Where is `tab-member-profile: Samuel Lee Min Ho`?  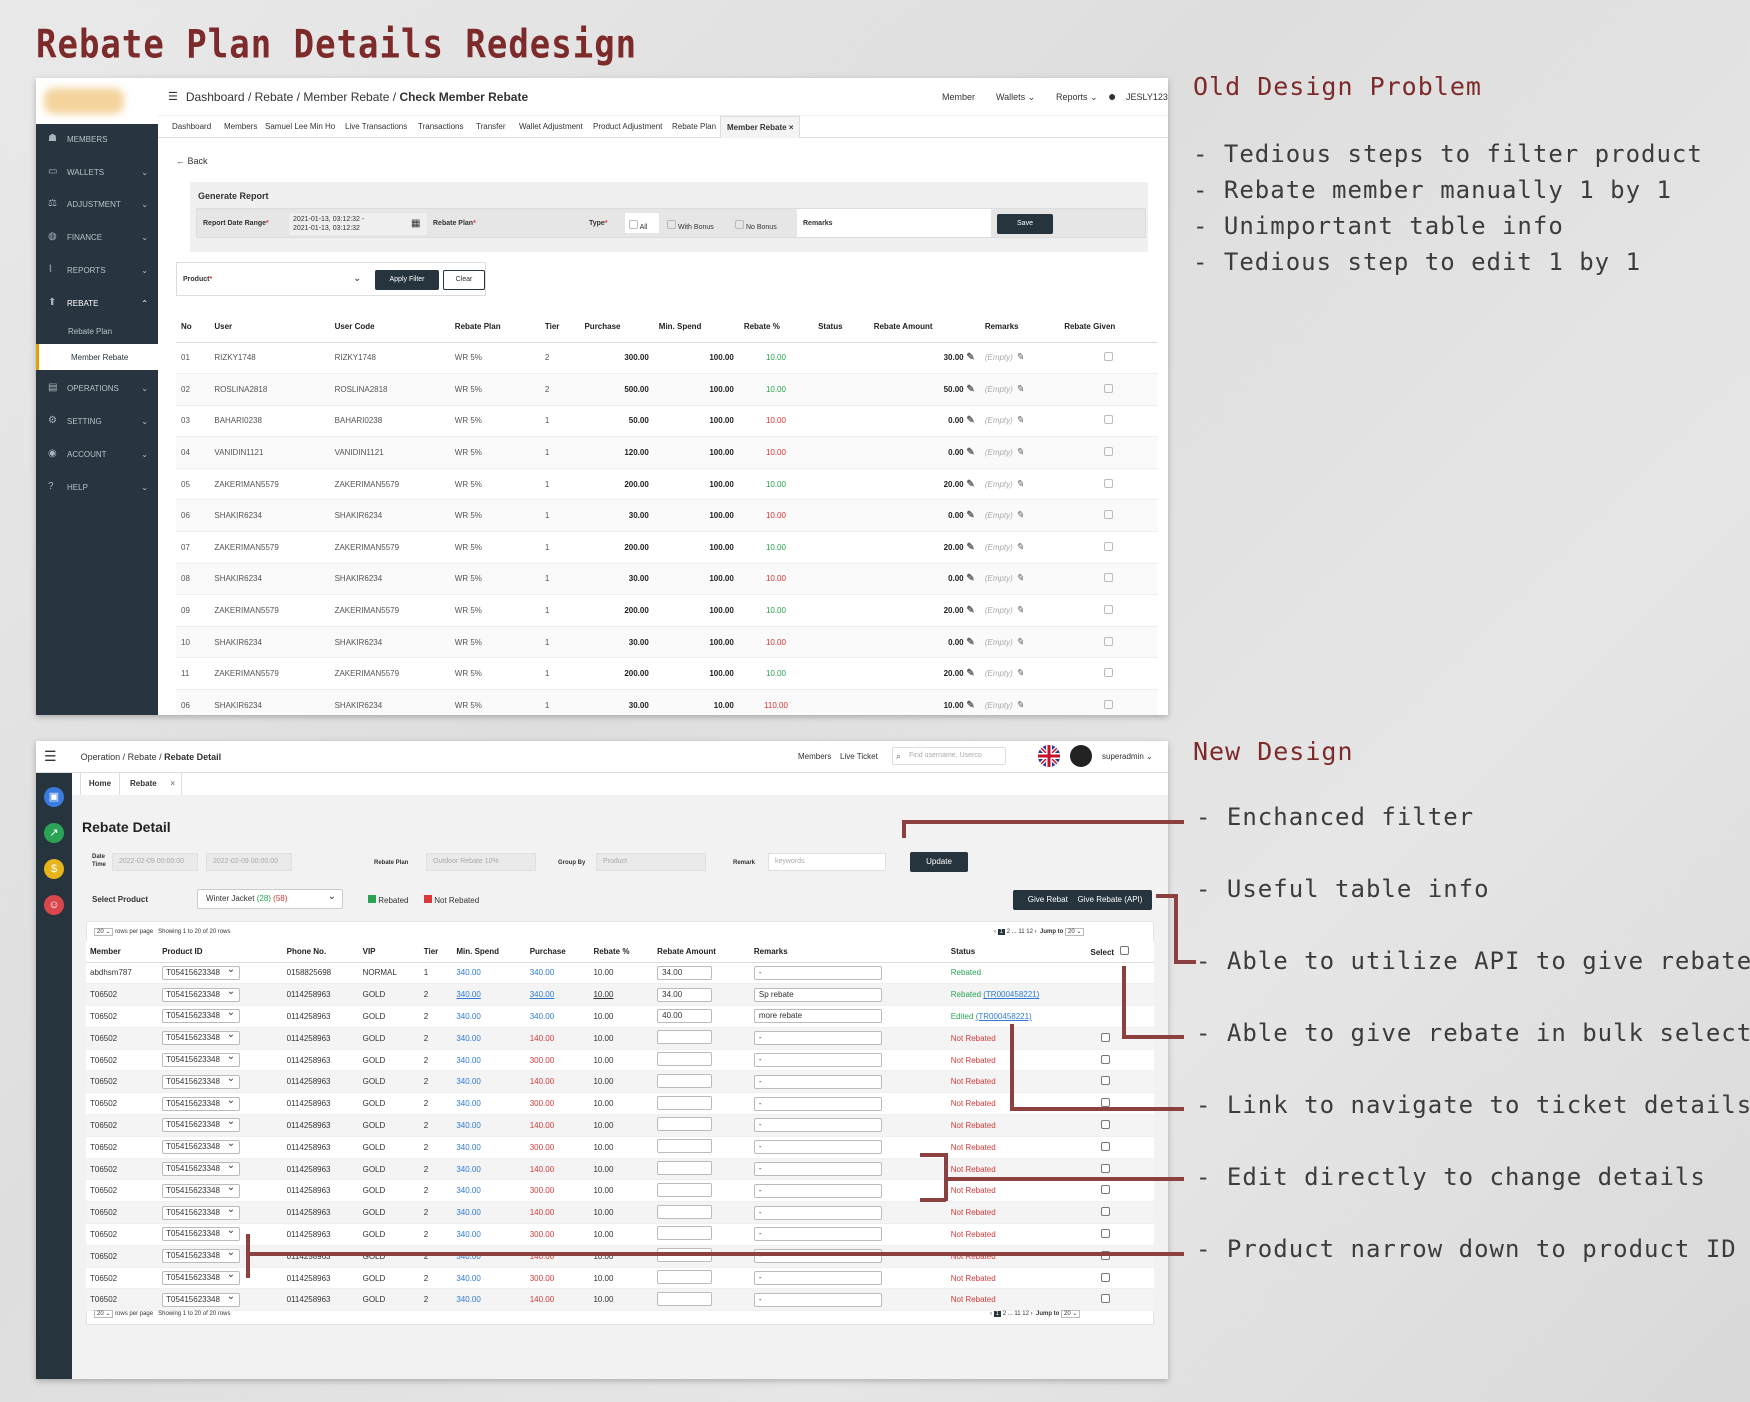 tab-member-profile: Samuel Lee Min Ho is located at coordinates (300, 126).